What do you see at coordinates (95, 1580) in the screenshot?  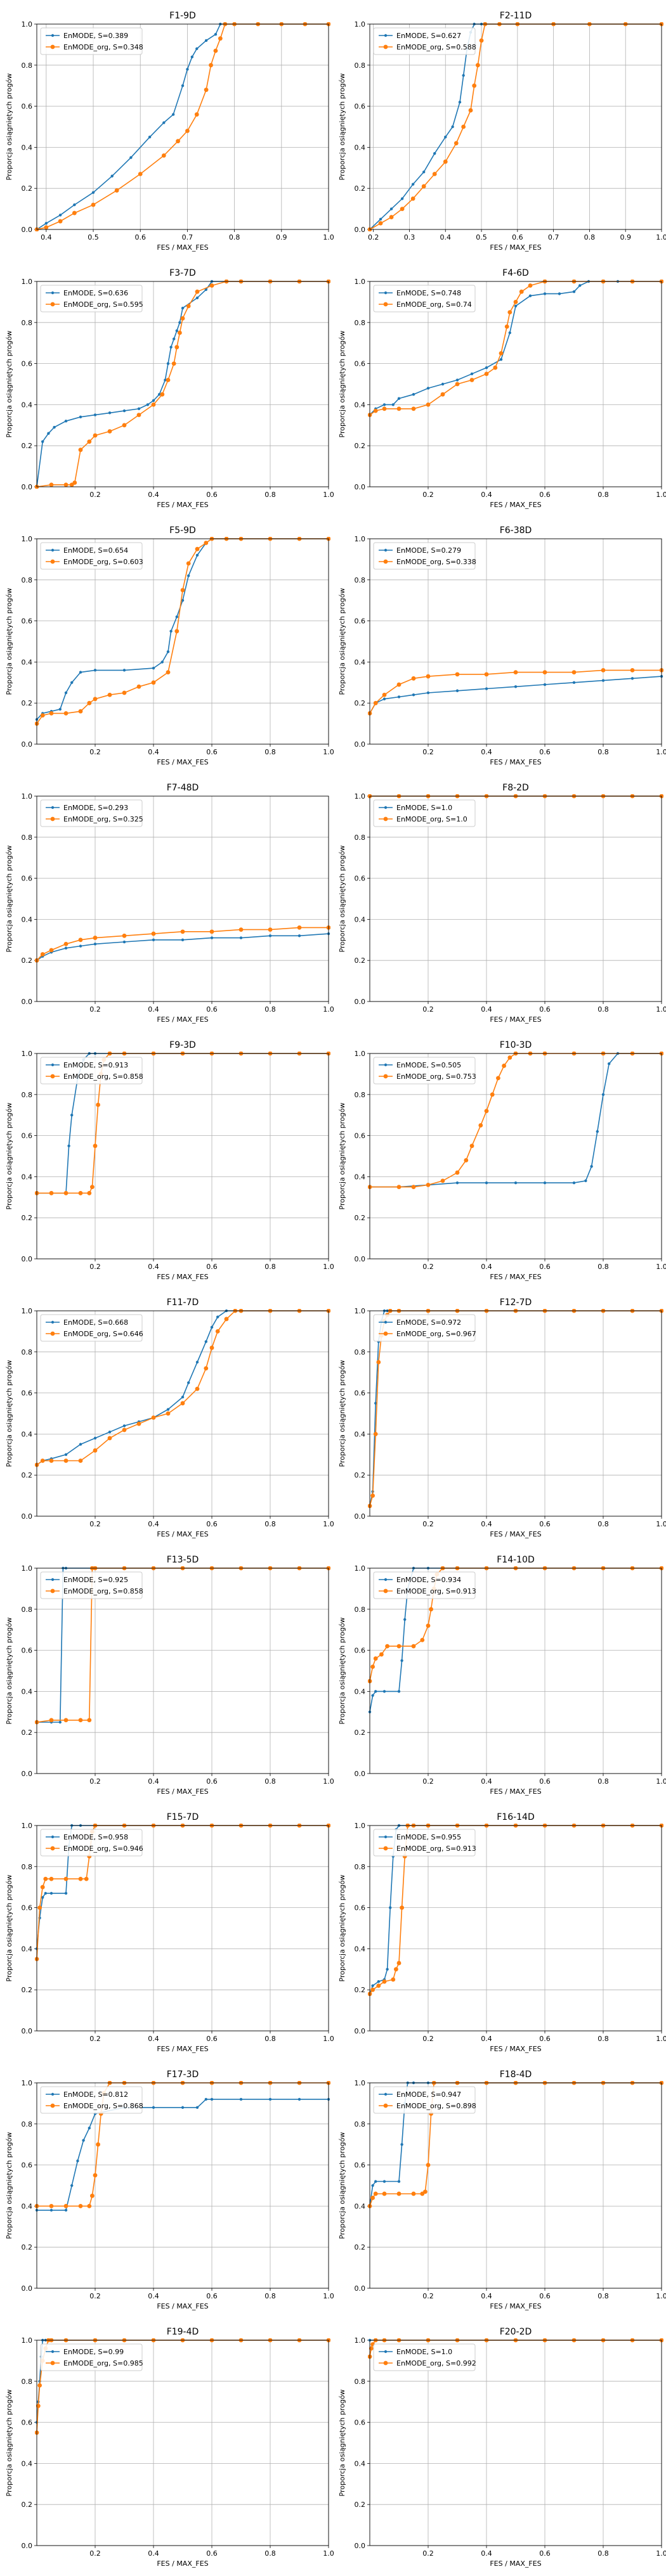 I see `legend-label: EnMODE, S=0.925` at bounding box center [95, 1580].